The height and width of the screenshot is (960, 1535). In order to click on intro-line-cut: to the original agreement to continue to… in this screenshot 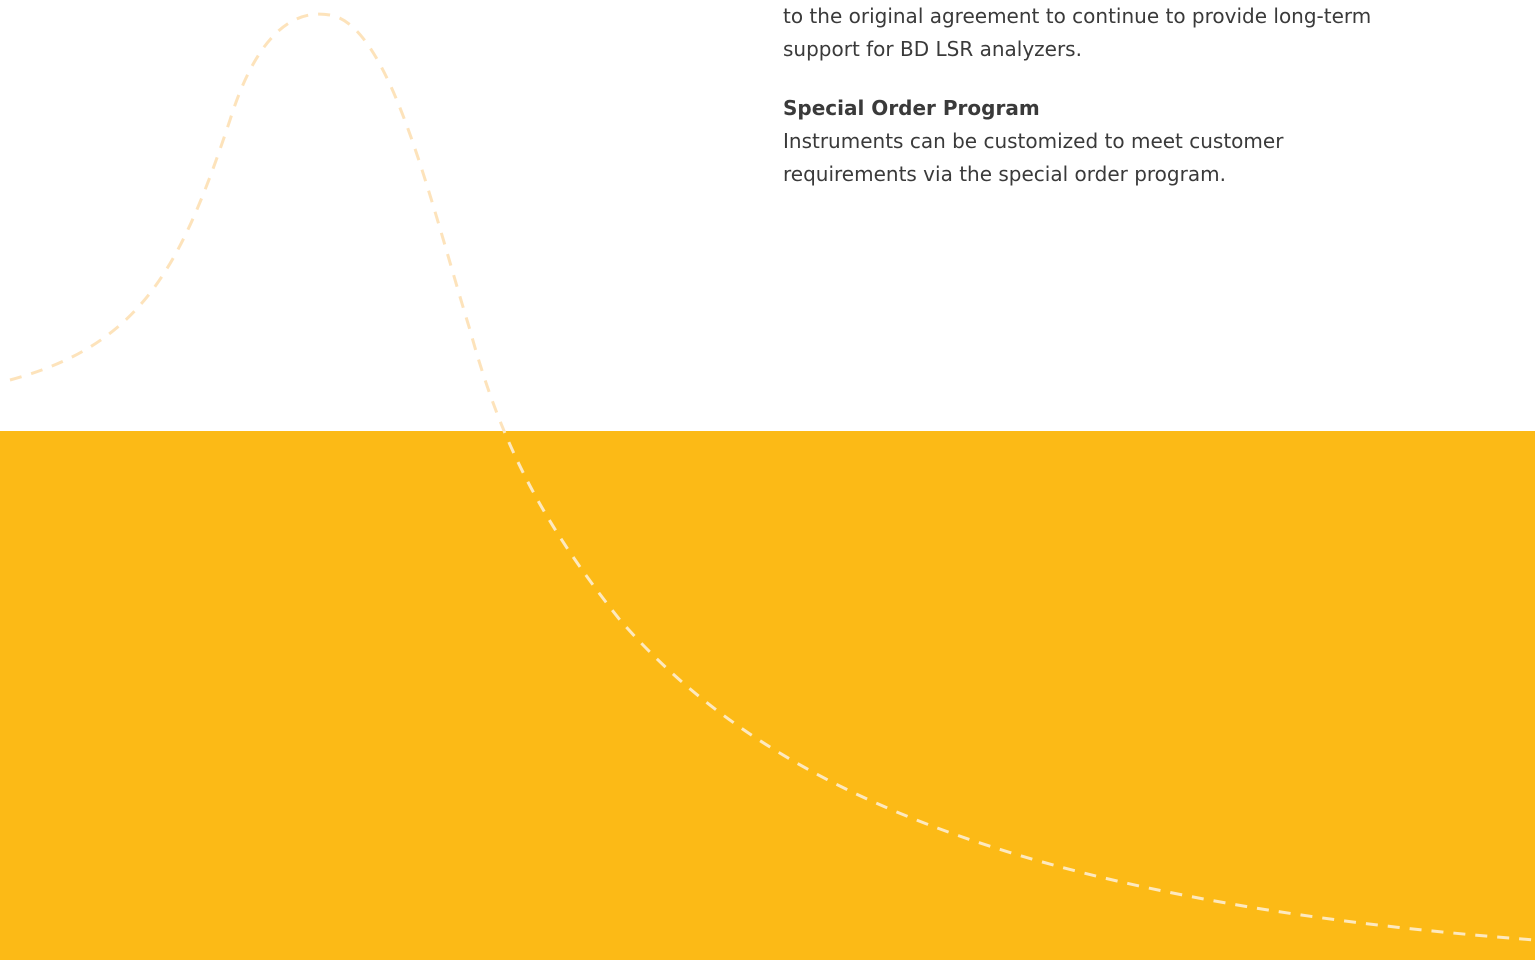, I will do `click(1077, 16)`.